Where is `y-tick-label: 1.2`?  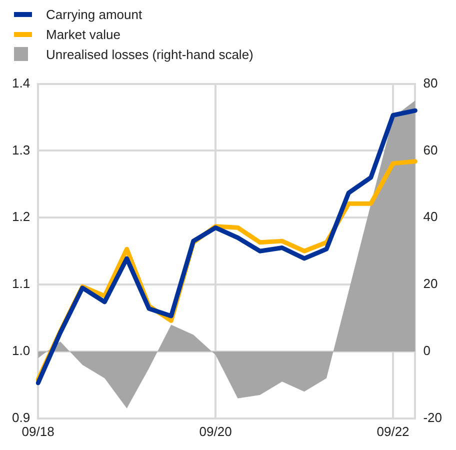
y-tick-label: 1.2 is located at coordinates (21, 216).